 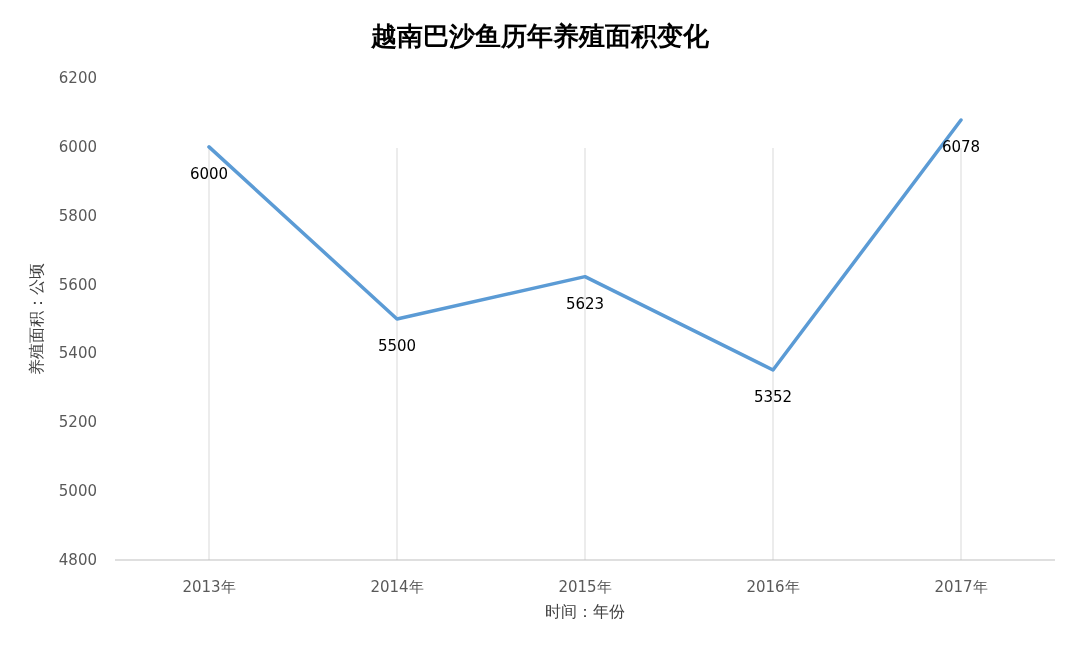 I want to click on y-tick-label: 5600, so click(x=77, y=284).